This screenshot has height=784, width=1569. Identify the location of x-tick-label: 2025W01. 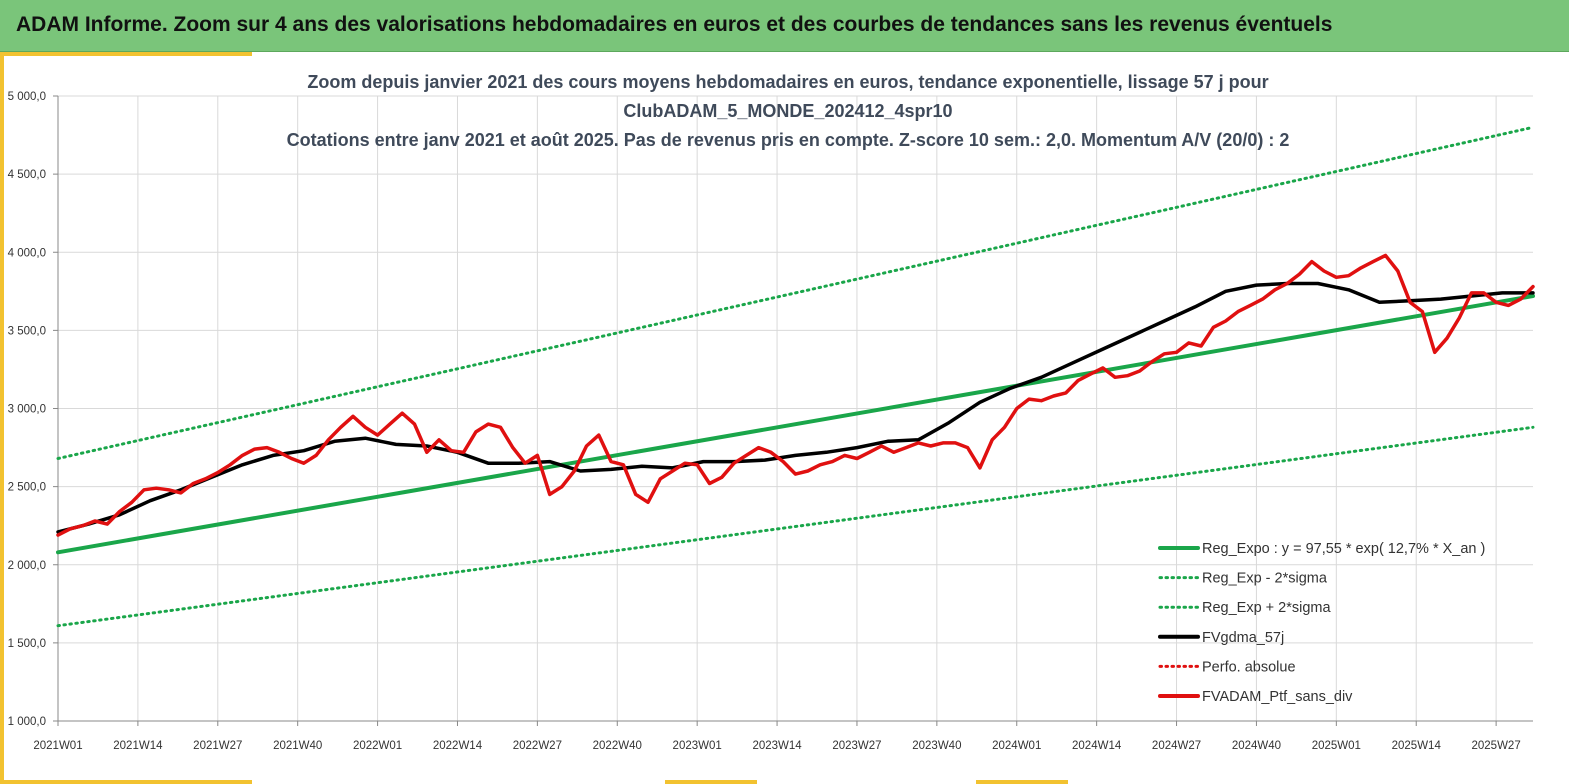
(1336, 746).